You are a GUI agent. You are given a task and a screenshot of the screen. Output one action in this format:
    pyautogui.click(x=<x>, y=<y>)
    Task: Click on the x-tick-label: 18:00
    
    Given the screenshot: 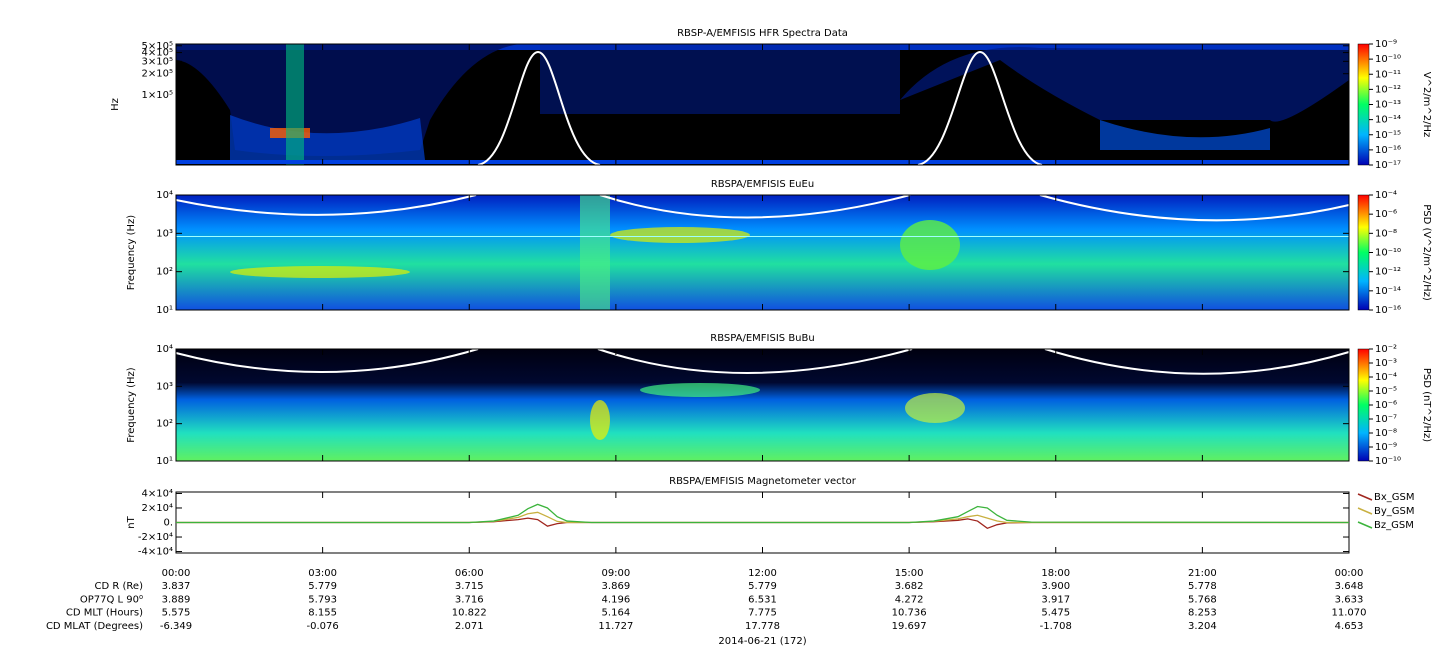 What is the action you would take?
    pyautogui.click(x=1055, y=573)
    